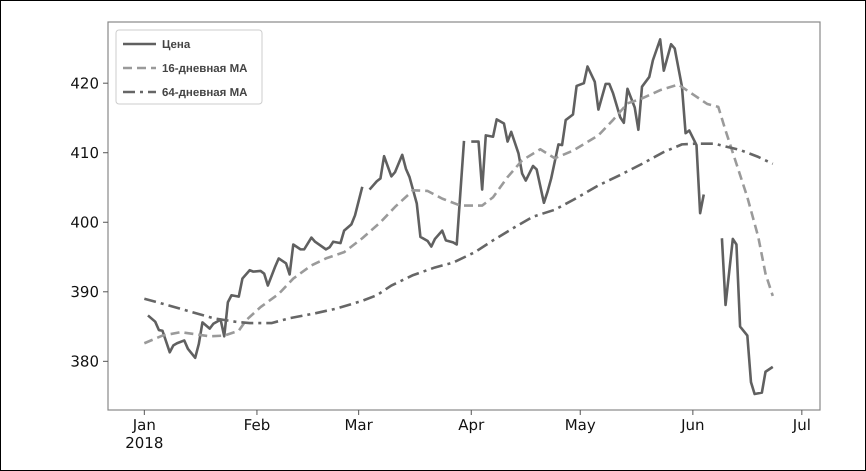 This screenshot has height=471, width=866. Describe the element at coordinates (84, 292) in the screenshot. I see `y-tick-label: 390` at that location.